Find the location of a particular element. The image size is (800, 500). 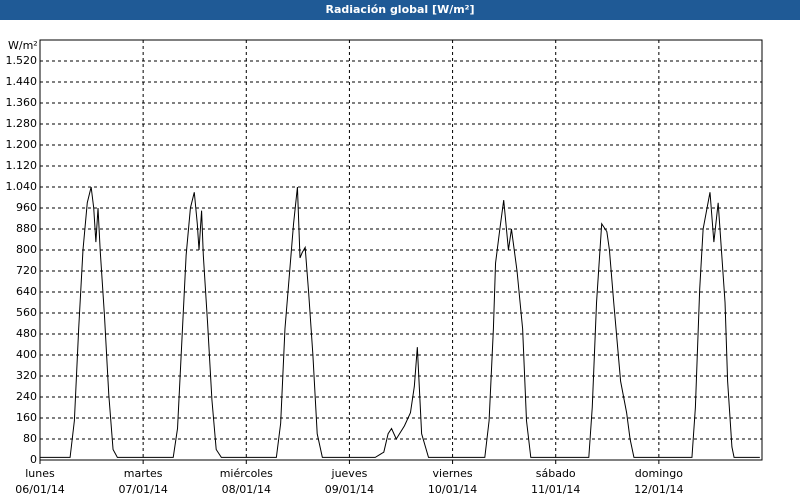

x-tick-date: 07/01/14 is located at coordinates (142, 489).